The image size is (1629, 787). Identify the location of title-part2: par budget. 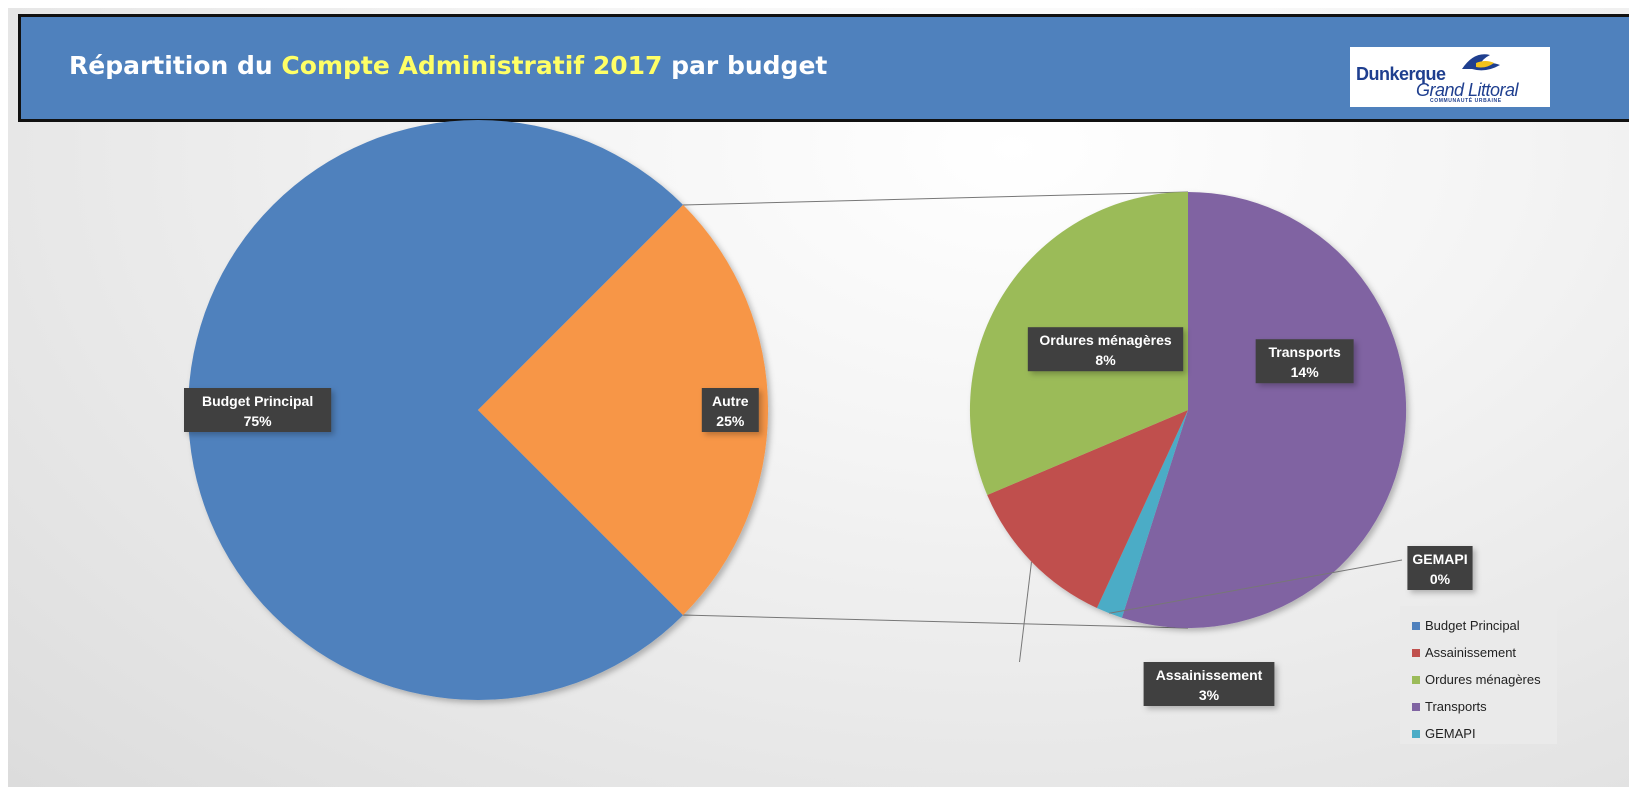
(745, 65).